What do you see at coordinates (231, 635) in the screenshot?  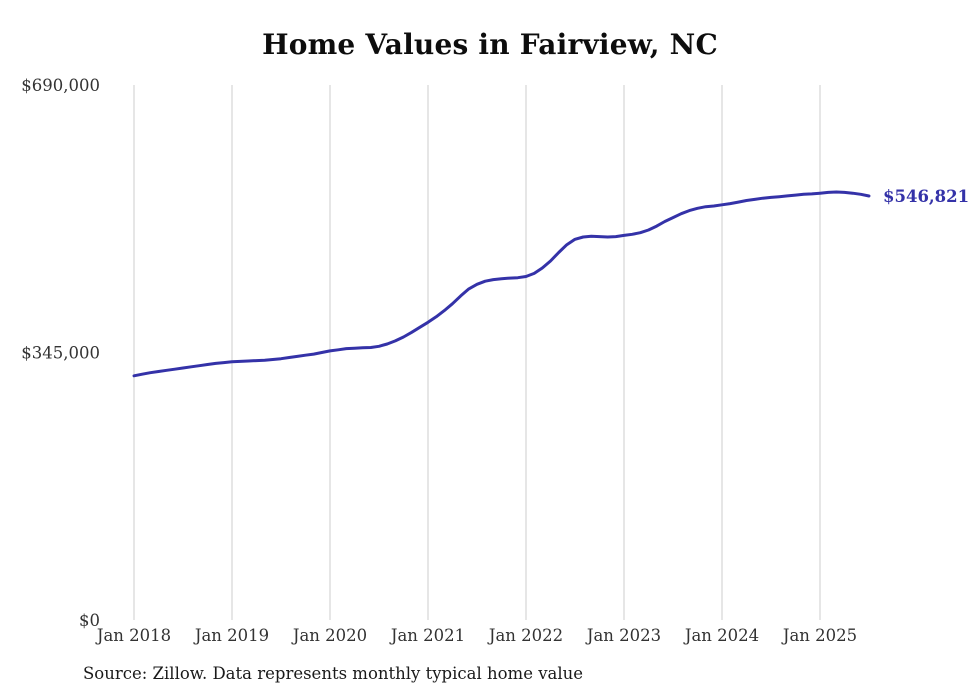 I see `x-tick-label: Jan 2019` at bounding box center [231, 635].